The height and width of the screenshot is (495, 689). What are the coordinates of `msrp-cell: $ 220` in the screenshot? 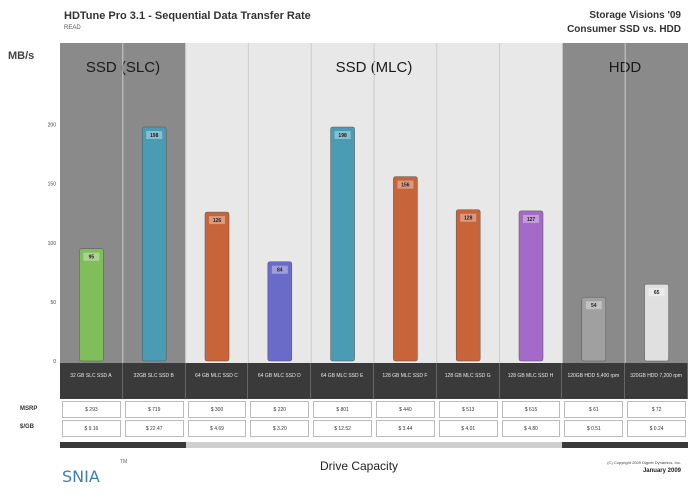 It's located at (280, 409).